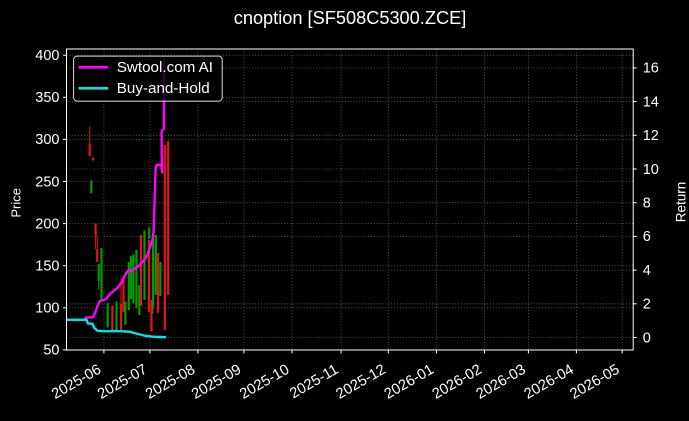 The height and width of the screenshot is (421, 689). I want to click on svg-text: 12, so click(651, 136).